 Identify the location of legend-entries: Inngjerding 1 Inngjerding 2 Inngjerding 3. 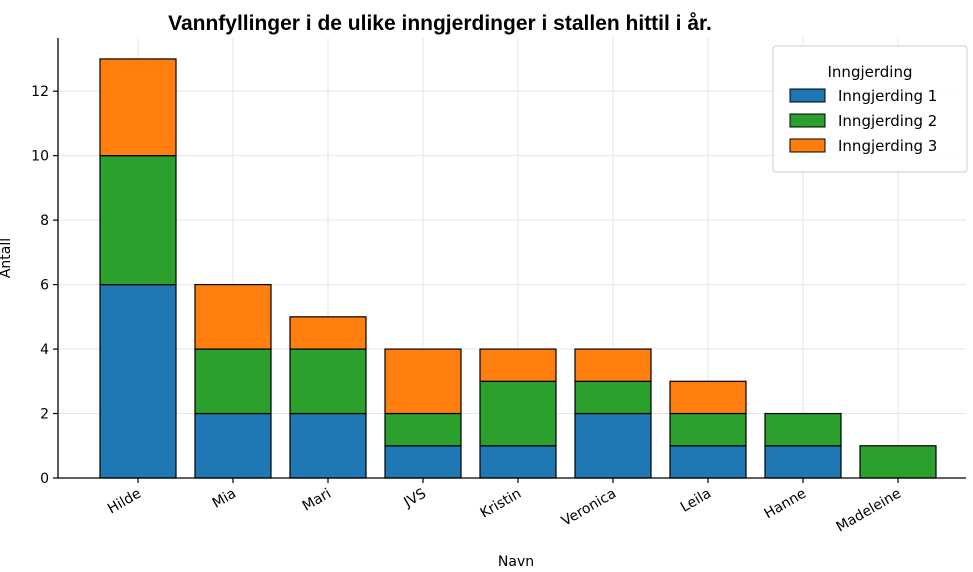
(863, 121).